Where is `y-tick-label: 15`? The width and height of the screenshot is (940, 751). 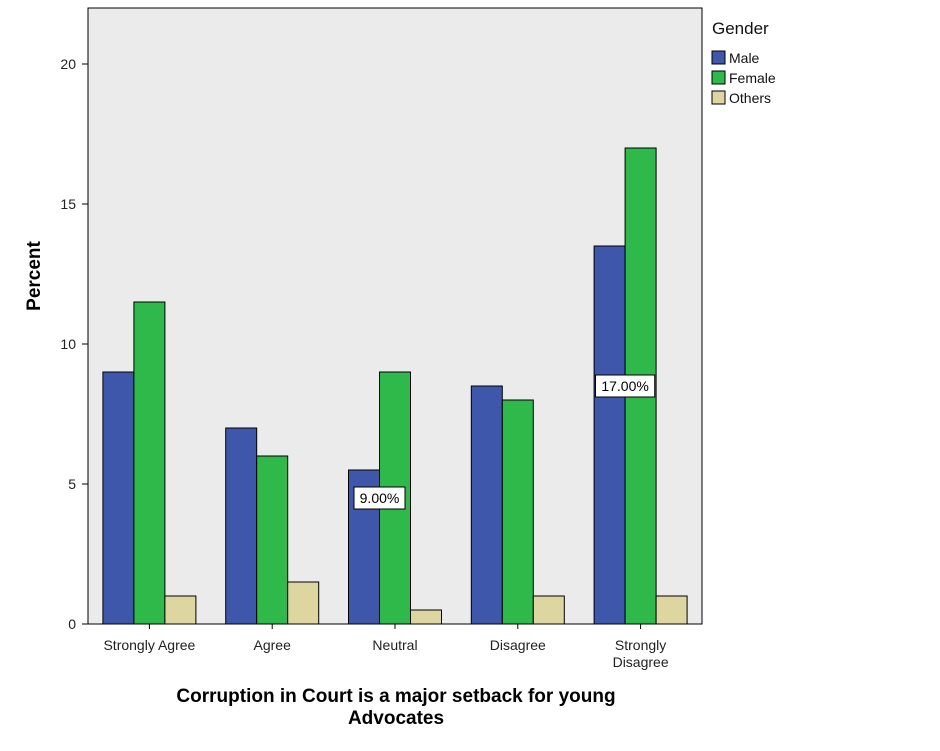
y-tick-label: 15 is located at coordinates (68, 204).